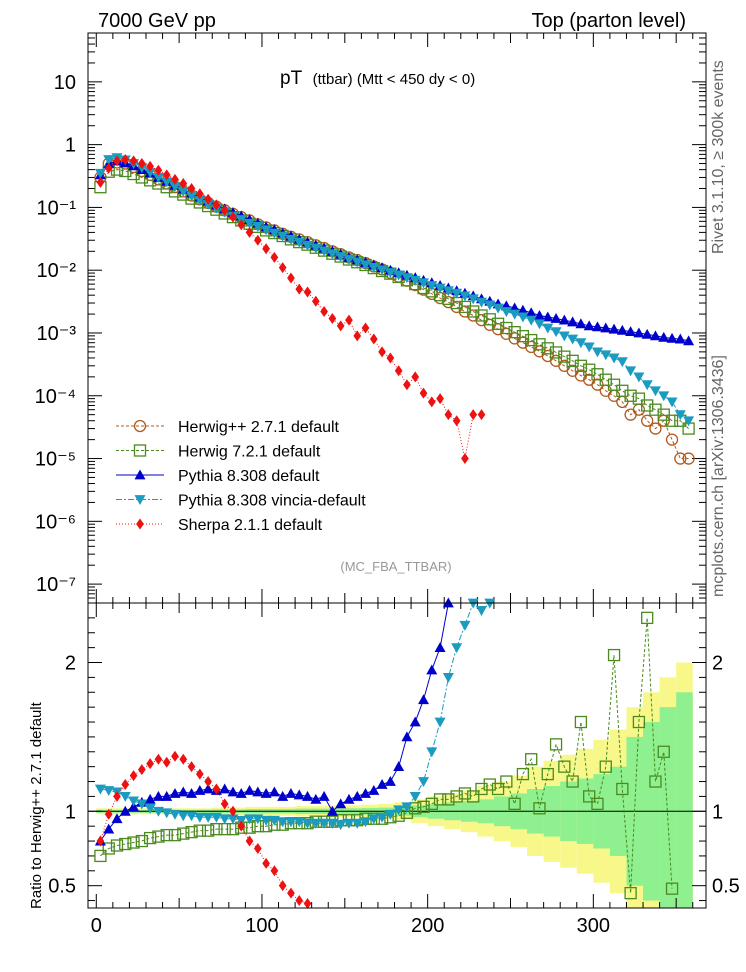  What do you see at coordinates (65, 83) in the screenshot?
I see `main-ytick-label: 10` at bounding box center [65, 83].